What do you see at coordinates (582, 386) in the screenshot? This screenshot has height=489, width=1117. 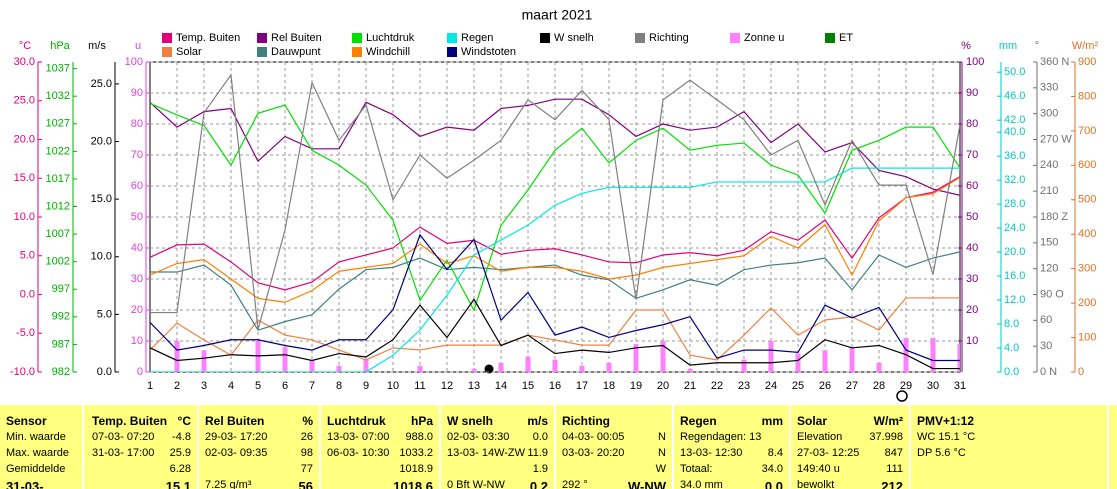 I see `x-tick-label: 17` at bounding box center [582, 386].